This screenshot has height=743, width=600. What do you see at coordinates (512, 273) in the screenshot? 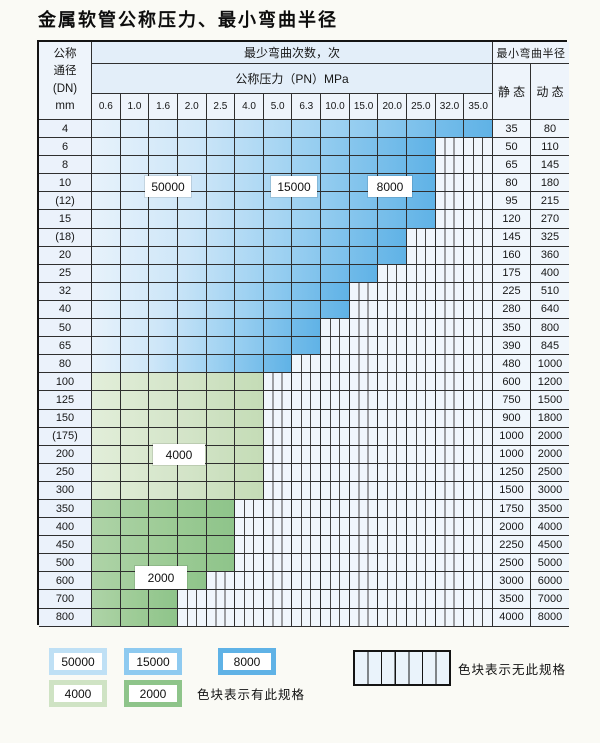
I see `static-radius-cell: 175` at bounding box center [512, 273].